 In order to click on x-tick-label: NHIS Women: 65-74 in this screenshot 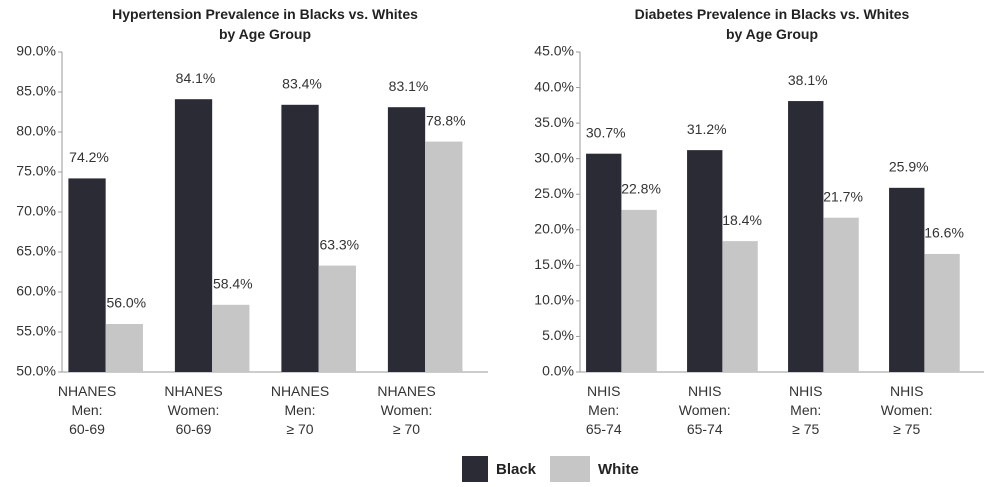, I will do `click(704, 410)`.